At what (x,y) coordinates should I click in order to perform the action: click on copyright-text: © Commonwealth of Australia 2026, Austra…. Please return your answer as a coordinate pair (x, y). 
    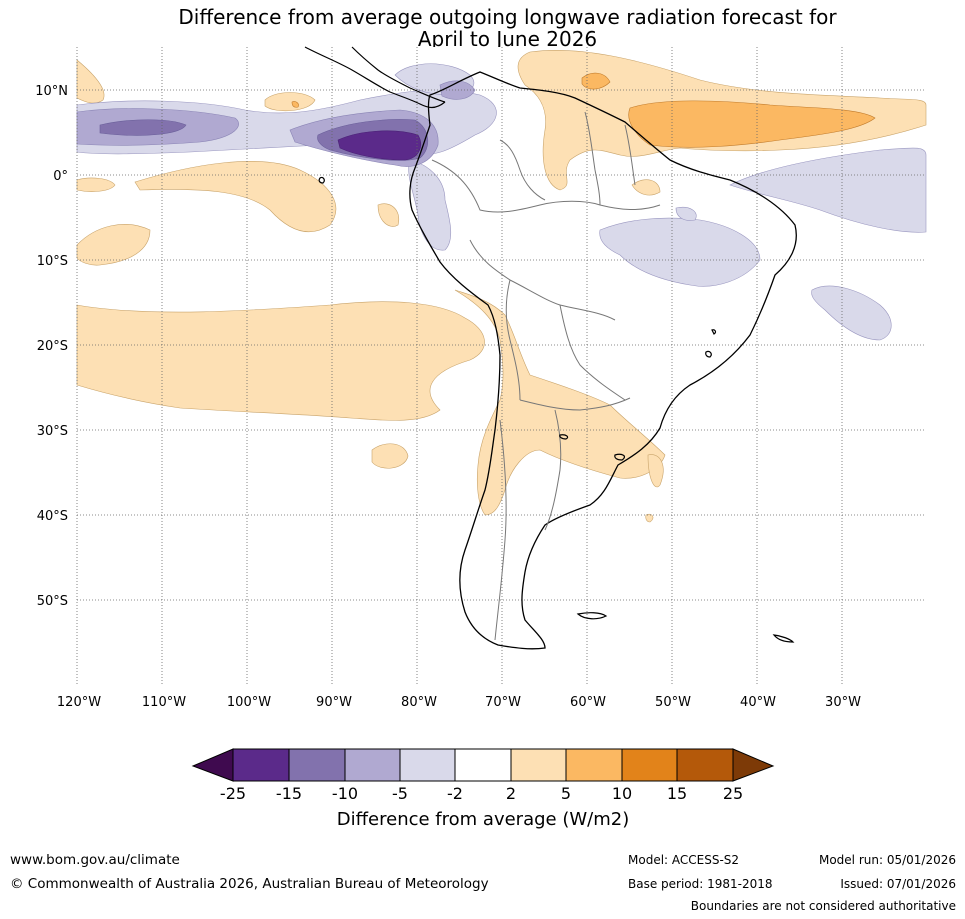
    Looking at the image, I should click on (249, 884).